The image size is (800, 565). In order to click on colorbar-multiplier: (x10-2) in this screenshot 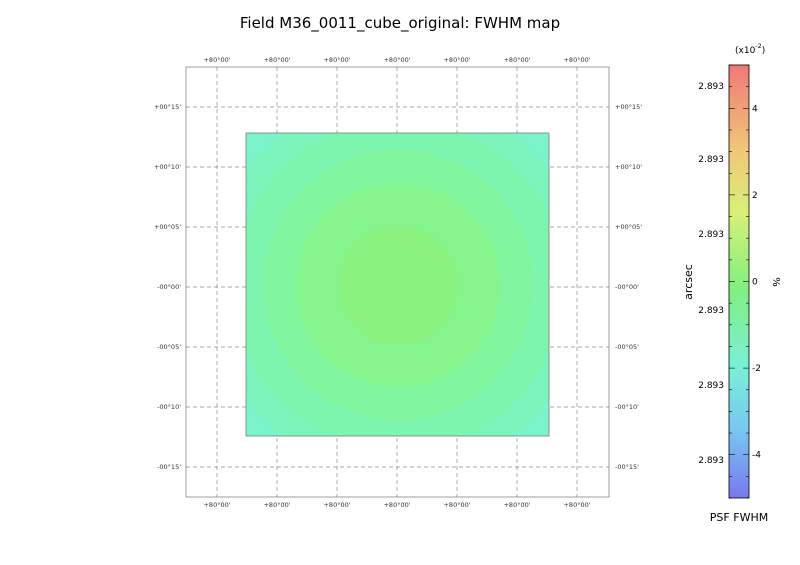, I will do `click(750, 49)`.